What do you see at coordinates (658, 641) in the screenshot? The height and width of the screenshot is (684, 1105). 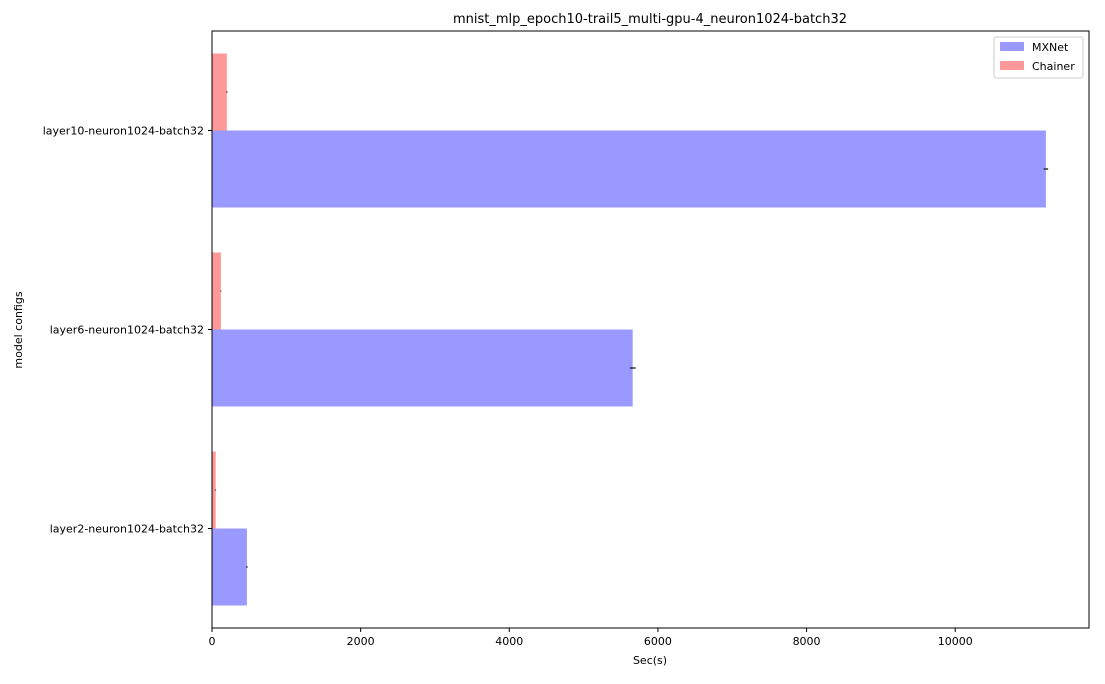 I see `x-tick-label: 6000` at bounding box center [658, 641].